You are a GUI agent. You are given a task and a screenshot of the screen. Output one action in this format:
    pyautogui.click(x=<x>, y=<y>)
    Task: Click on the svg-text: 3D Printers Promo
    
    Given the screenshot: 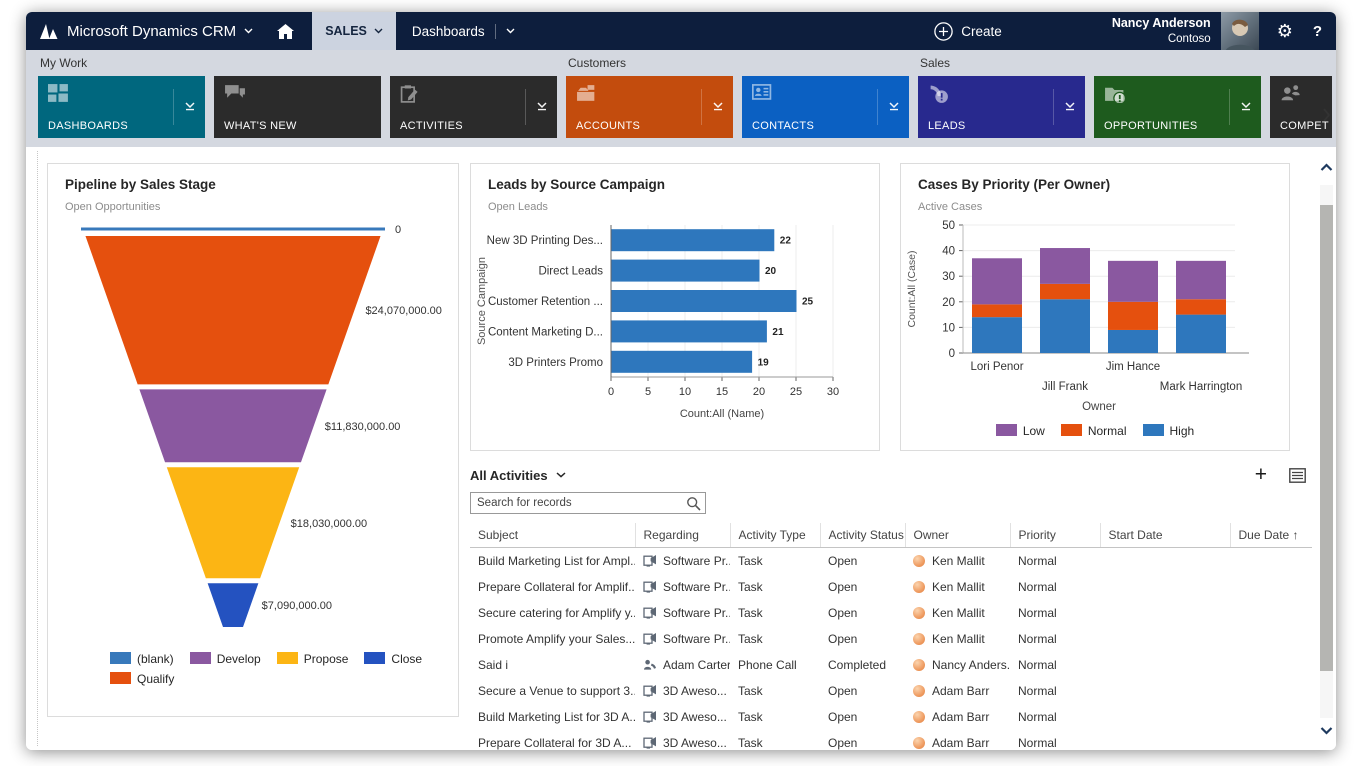 What is the action you would take?
    pyautogui.click(x=555, y=363)
    